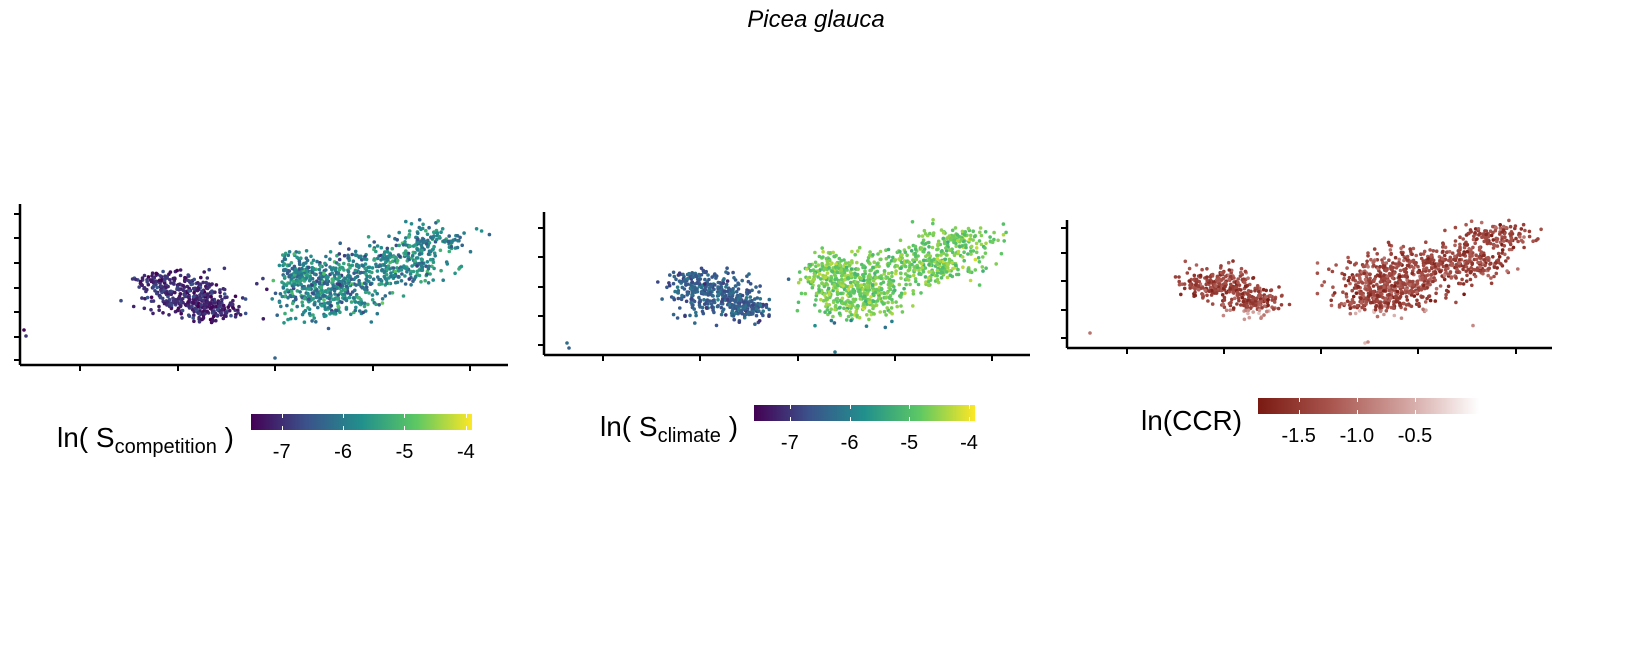 The image size is (1632, 672). What do you see at coordinates (1306, 286) in the screenshot?
I see `scatter-plot-ccr` at bounding box center [1306, 286].